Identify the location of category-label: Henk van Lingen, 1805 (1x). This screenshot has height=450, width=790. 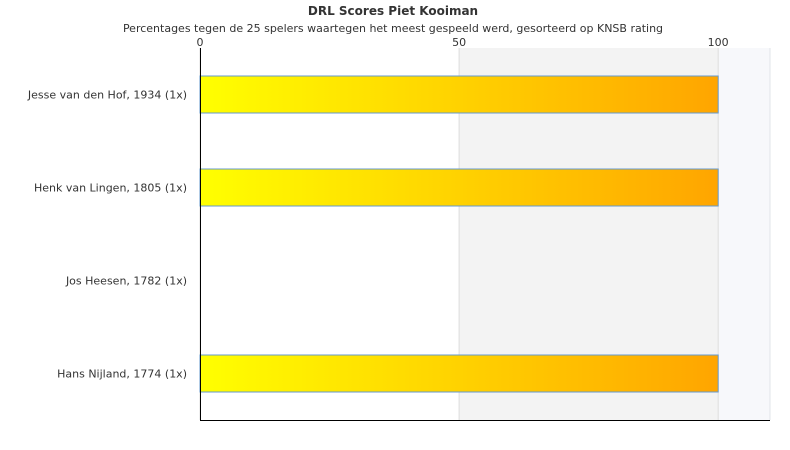
(110, 188).